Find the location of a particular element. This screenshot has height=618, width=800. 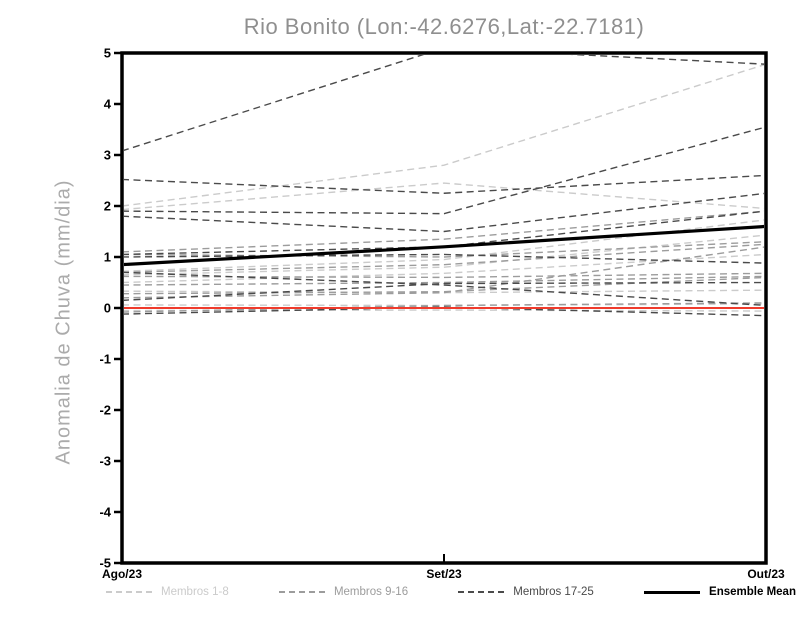

x-tick-label: Set/23 is located at coordinates (444, 574).